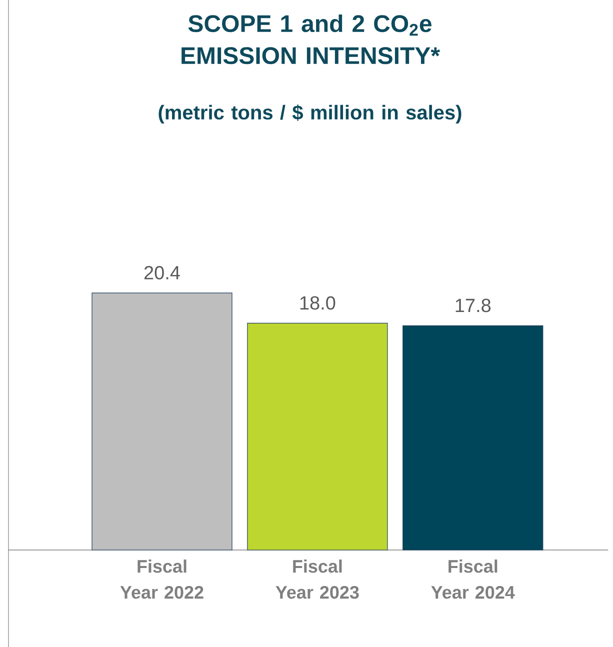 The image size is (613, 647). I want to click on x-tick-label: Fiscal Year 2023, so click(317, 579).